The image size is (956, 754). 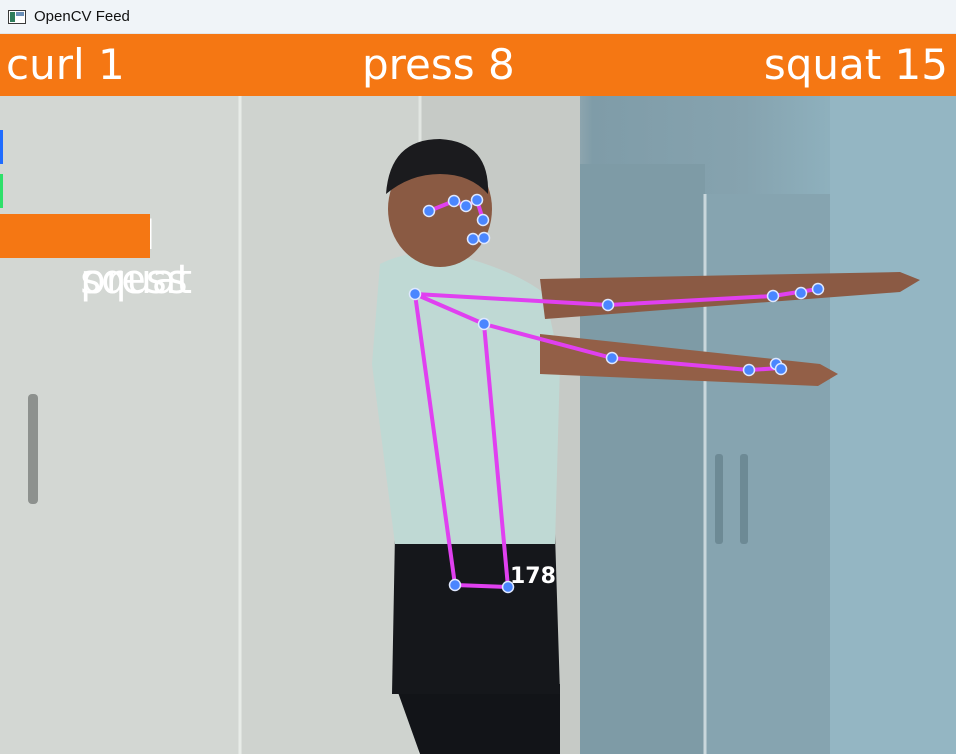 I want to click on squat-counter-value: 15, so click(x=921, y=64).